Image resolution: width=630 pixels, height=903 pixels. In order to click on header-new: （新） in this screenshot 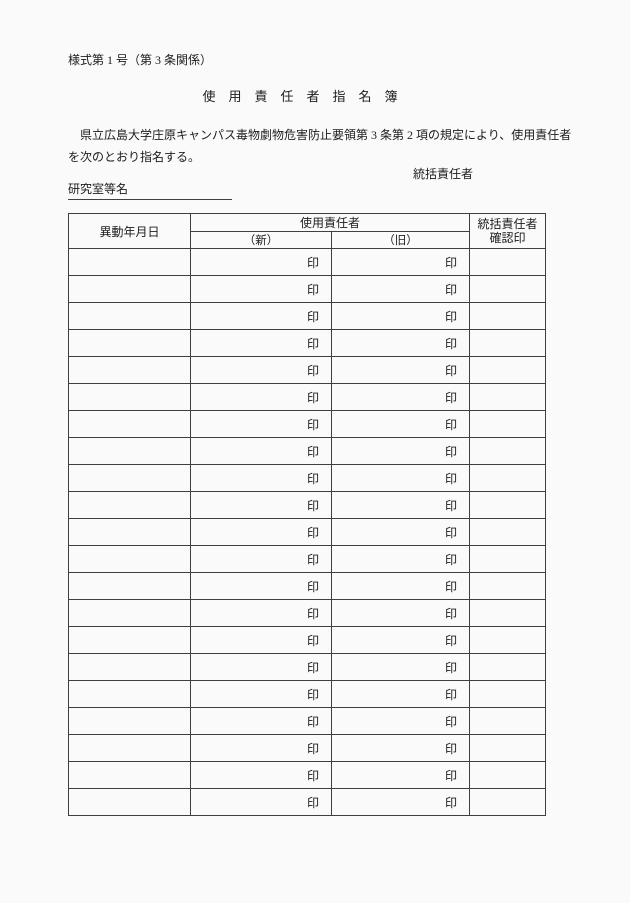, I will do `click(261, 240)`.